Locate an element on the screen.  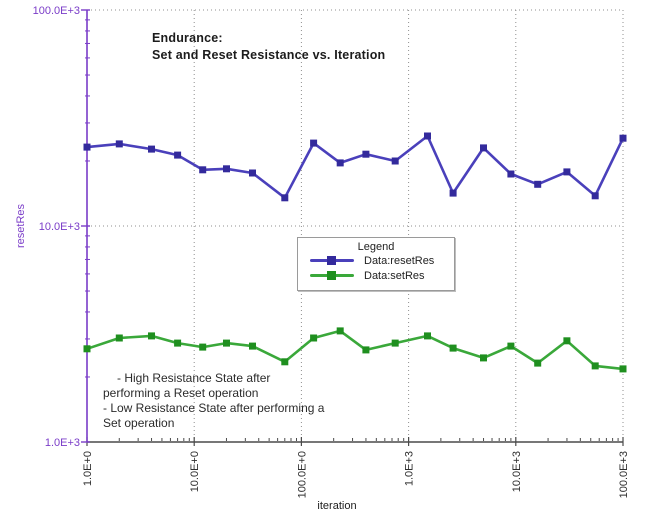
chart-title-line2: Set and Reset Resistance vs. Iteration is located at coordinates (269, 55).